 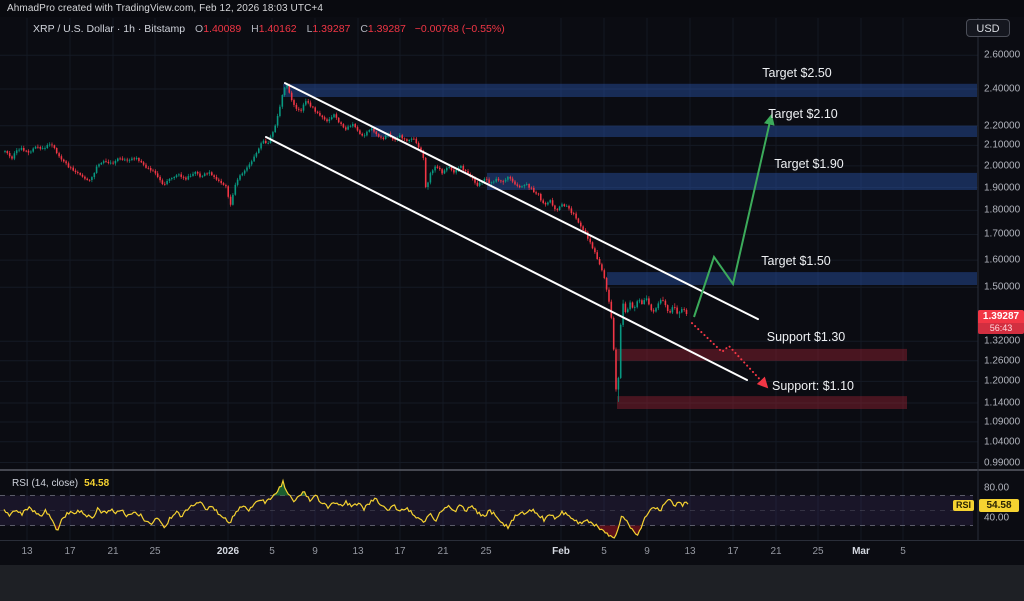 I want to click on price-tick-label: 1.80000, so click(x=1002, y=210).